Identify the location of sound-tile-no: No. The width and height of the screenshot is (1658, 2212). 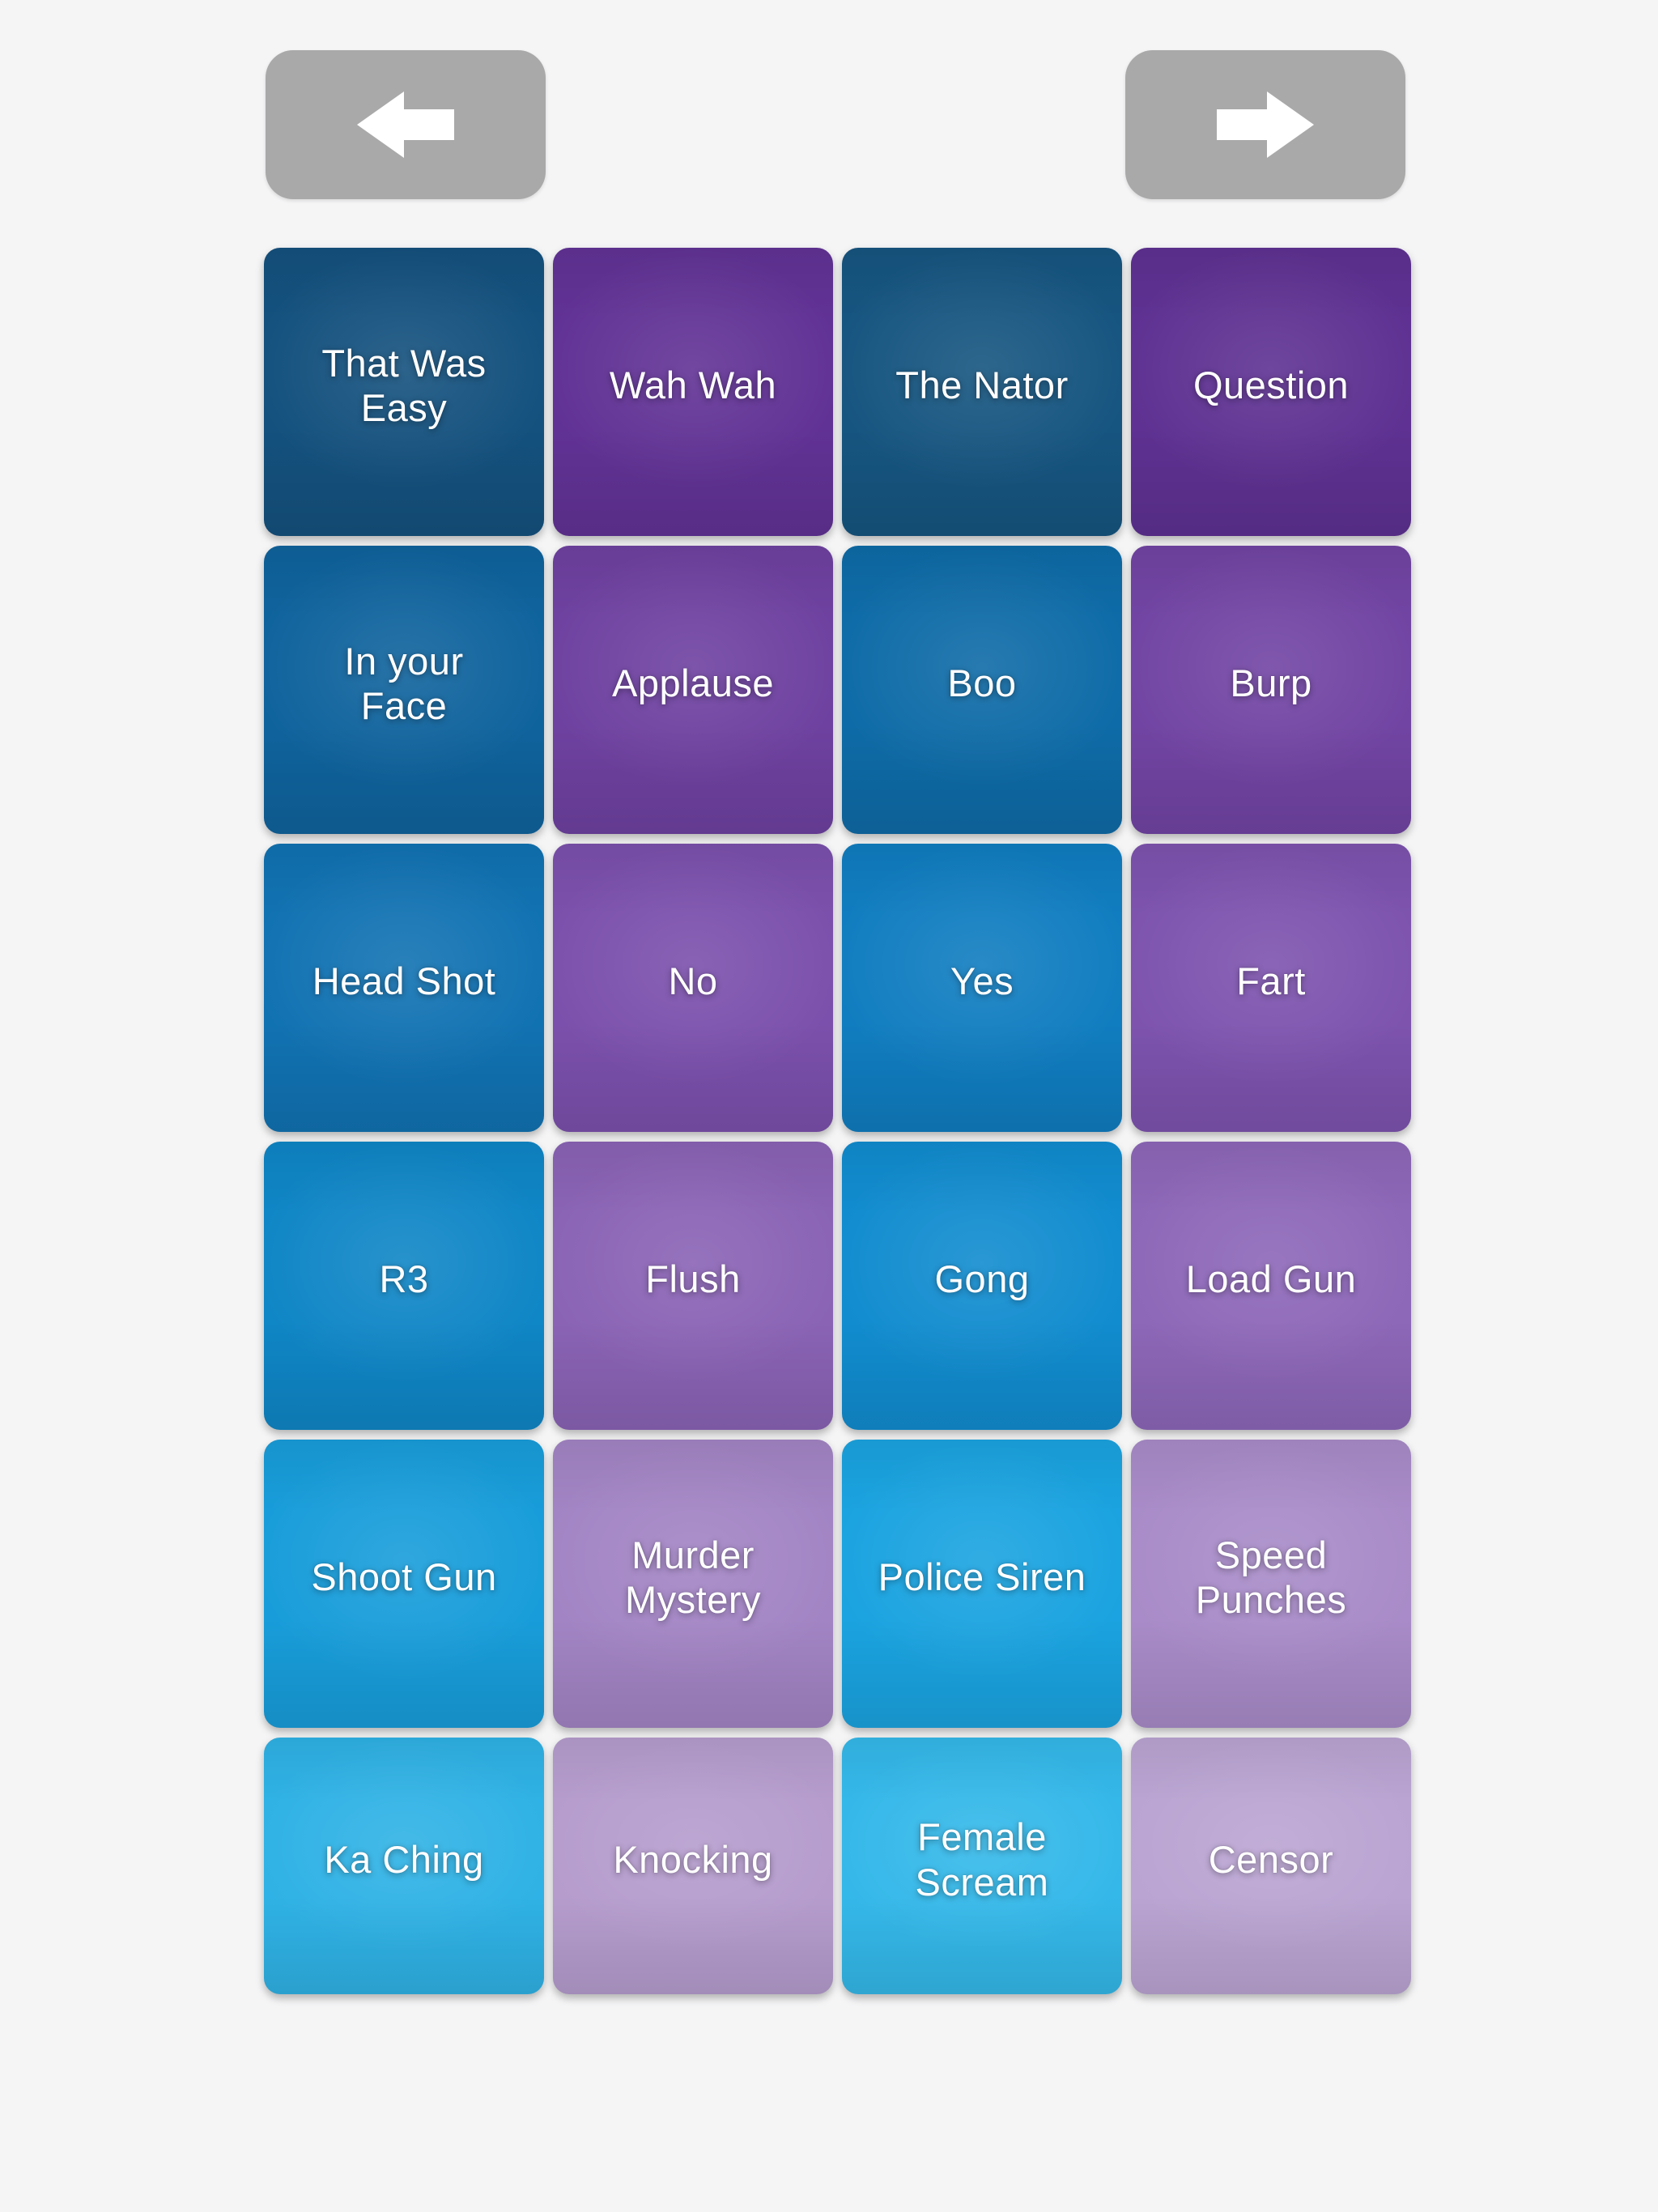
(693, 988).